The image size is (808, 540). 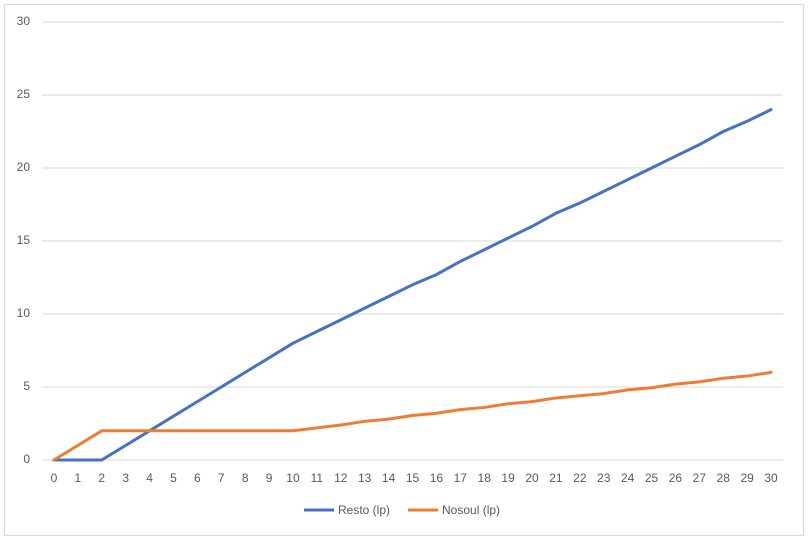 I want to click on x-tick-label: 19, so click(x=508, y=478).